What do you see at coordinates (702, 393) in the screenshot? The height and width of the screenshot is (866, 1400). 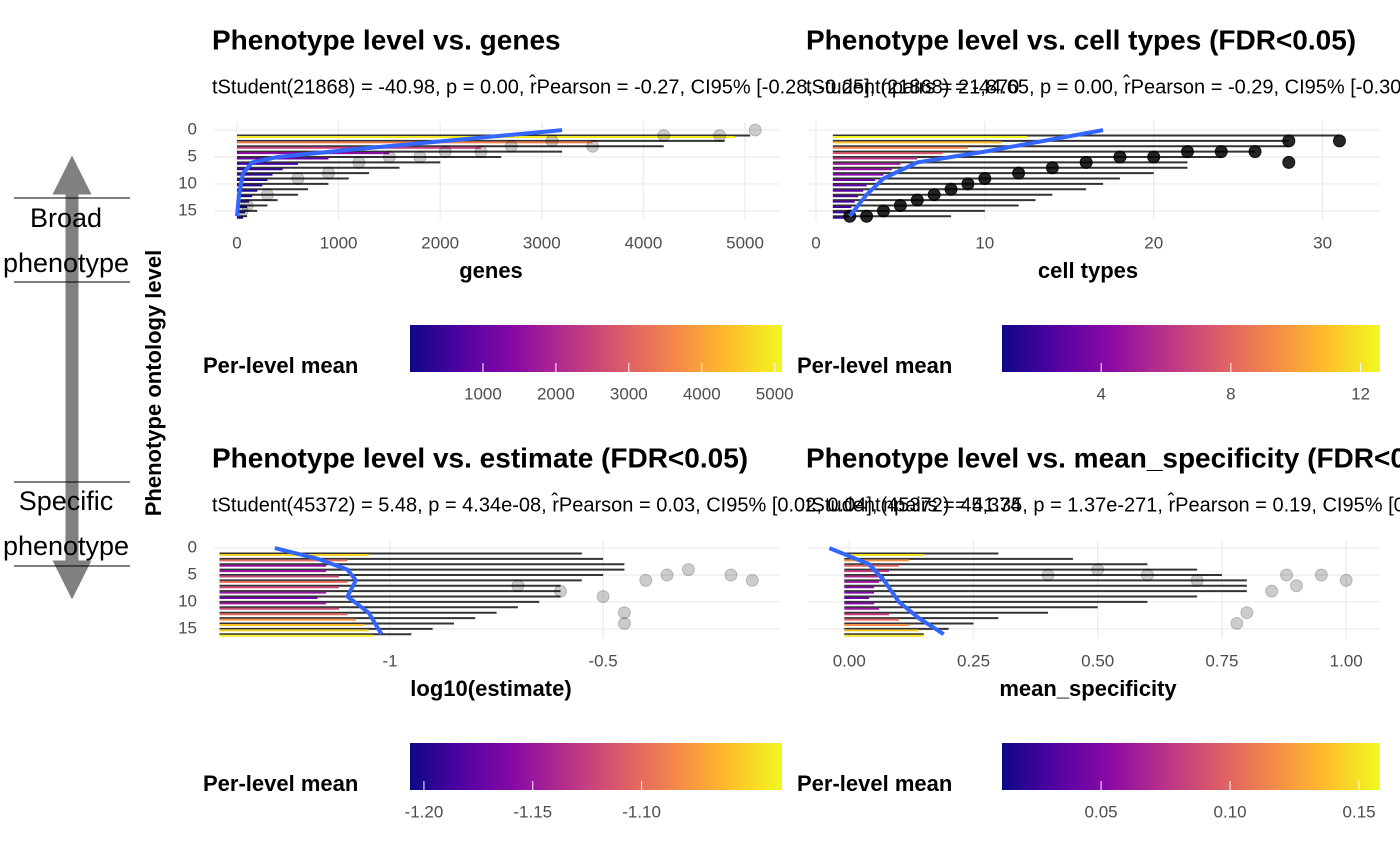 I see `colorbar-tick-label: 4000` at bounding box center [702, 393].